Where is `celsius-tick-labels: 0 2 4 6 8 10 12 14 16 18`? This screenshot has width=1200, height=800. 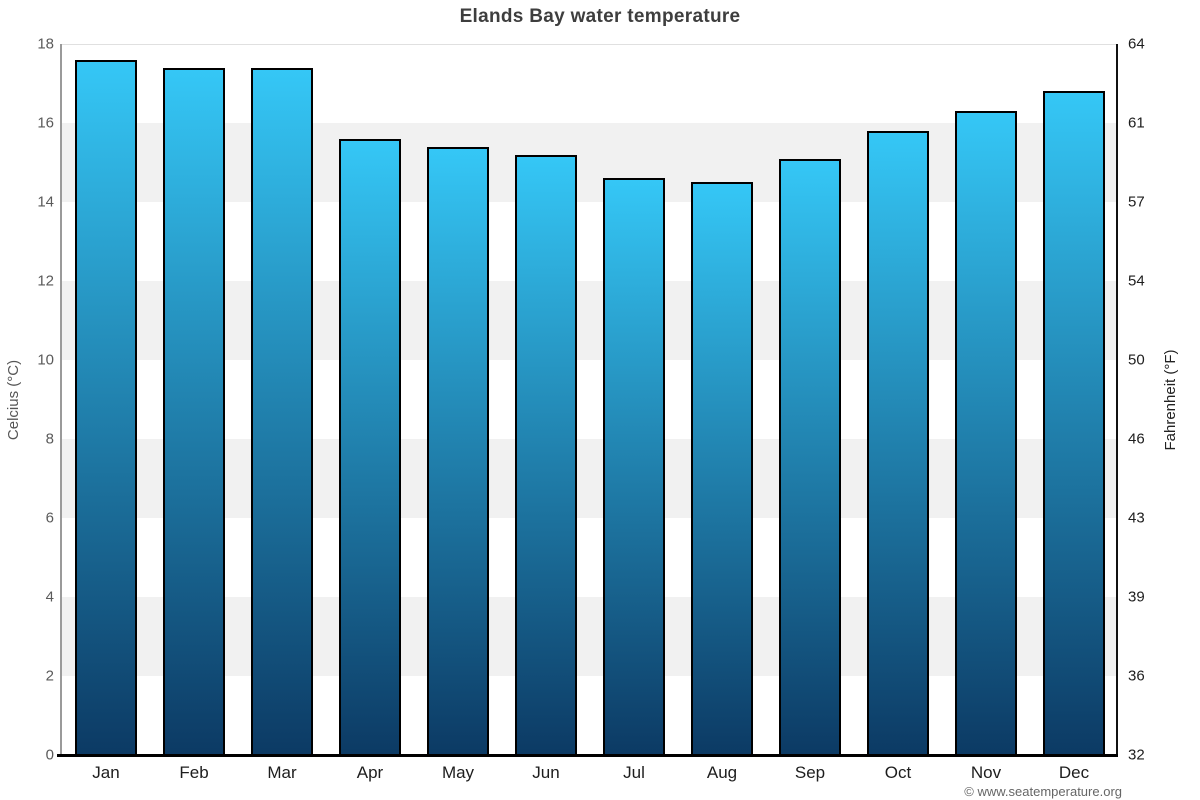 celsius-tick-labels: 0 2 4 6 8 10 12 14 16 18 is located at coordinates (27, 400).